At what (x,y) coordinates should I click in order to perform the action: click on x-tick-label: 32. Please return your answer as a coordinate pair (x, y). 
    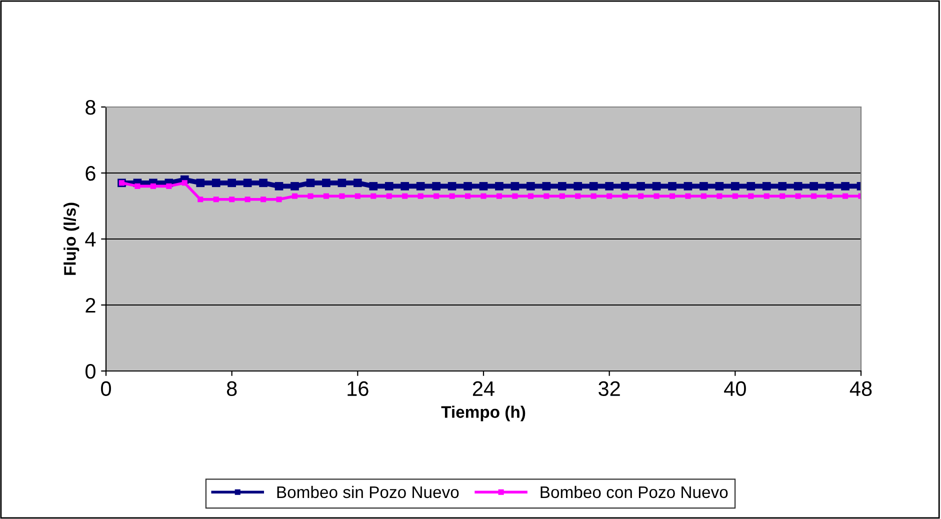
    Looking at the image, I should click on (609, 388).